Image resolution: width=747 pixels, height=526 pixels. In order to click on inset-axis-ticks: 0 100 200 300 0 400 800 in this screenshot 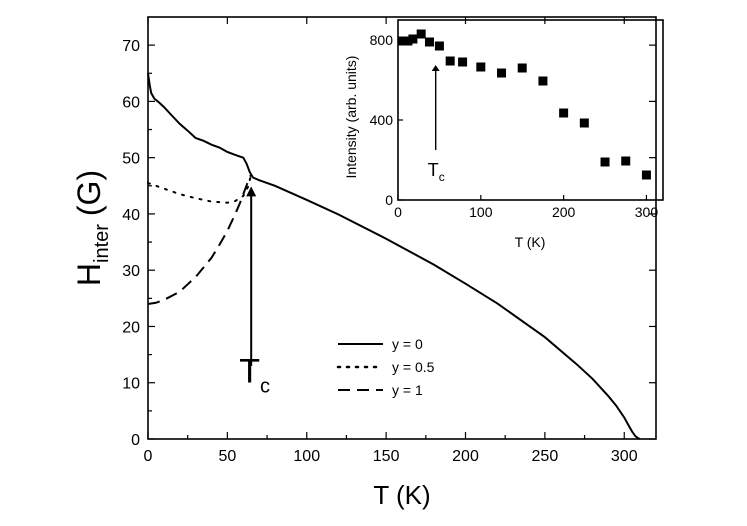, I will do `click(514, 126)`.